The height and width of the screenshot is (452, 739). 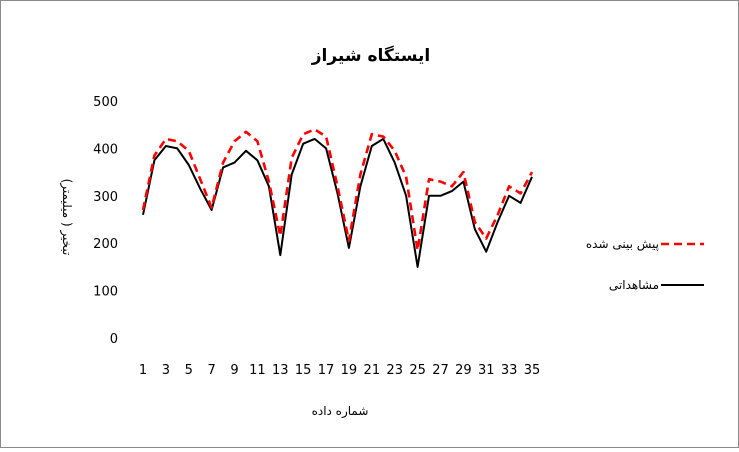 What do you see at coordinates (645, 264) in the screenshot?
I see `legend: پیش بینی شده مشاهداتی` at bounding box center [645, 264].